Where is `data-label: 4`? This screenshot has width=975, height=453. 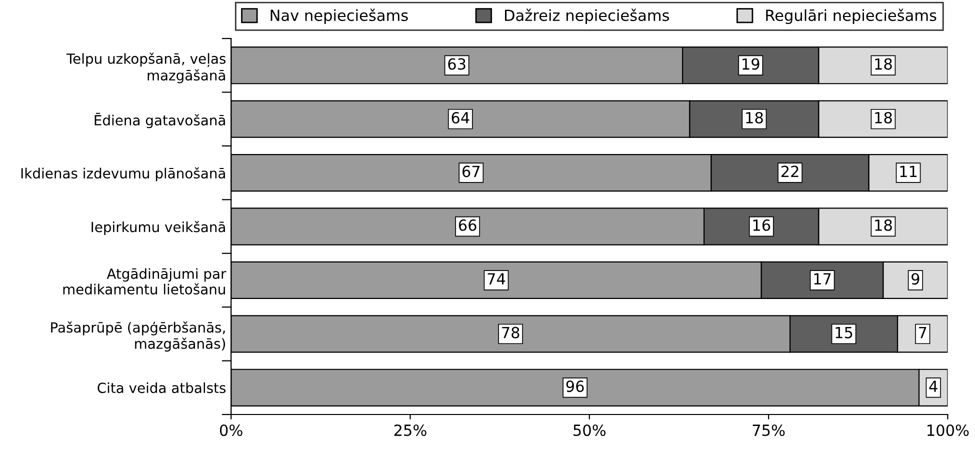
data-label: 4 is located at coordinates (933, 386).